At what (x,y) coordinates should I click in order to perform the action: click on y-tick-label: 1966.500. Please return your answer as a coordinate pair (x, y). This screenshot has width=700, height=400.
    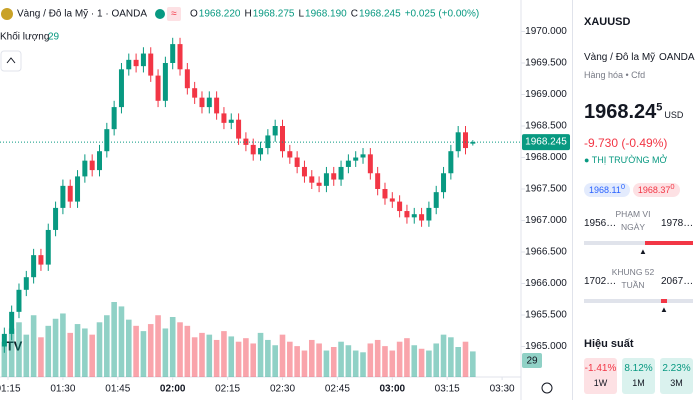
    Looking at the image, I should click on (546, 252).